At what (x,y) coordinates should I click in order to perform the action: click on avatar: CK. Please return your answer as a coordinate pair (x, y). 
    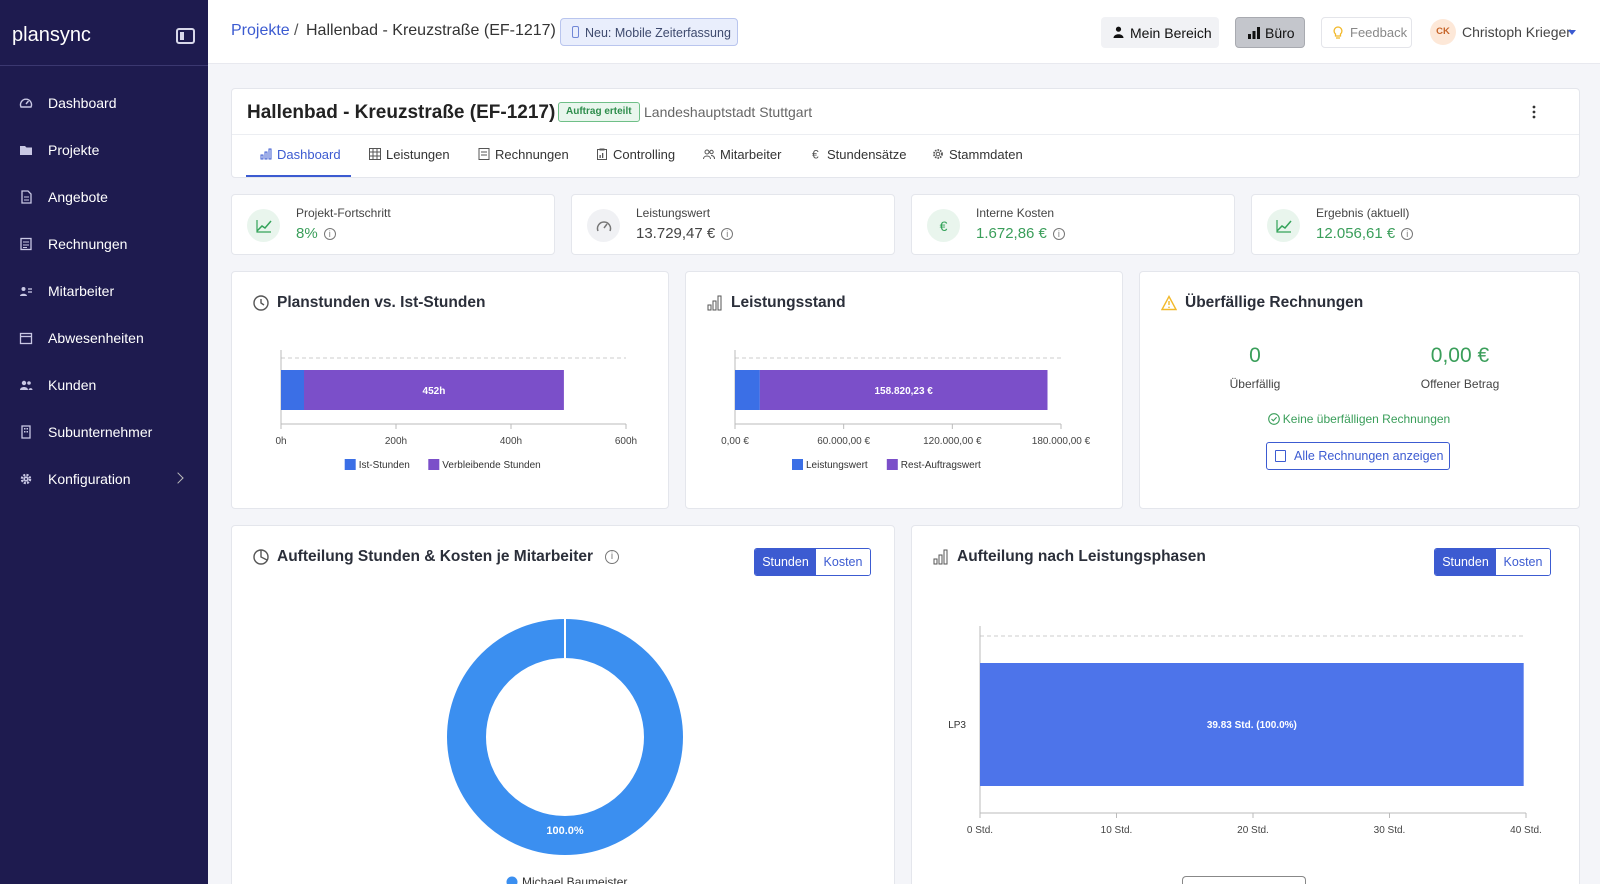
    Looking at the image, I should click on (1443, 32).